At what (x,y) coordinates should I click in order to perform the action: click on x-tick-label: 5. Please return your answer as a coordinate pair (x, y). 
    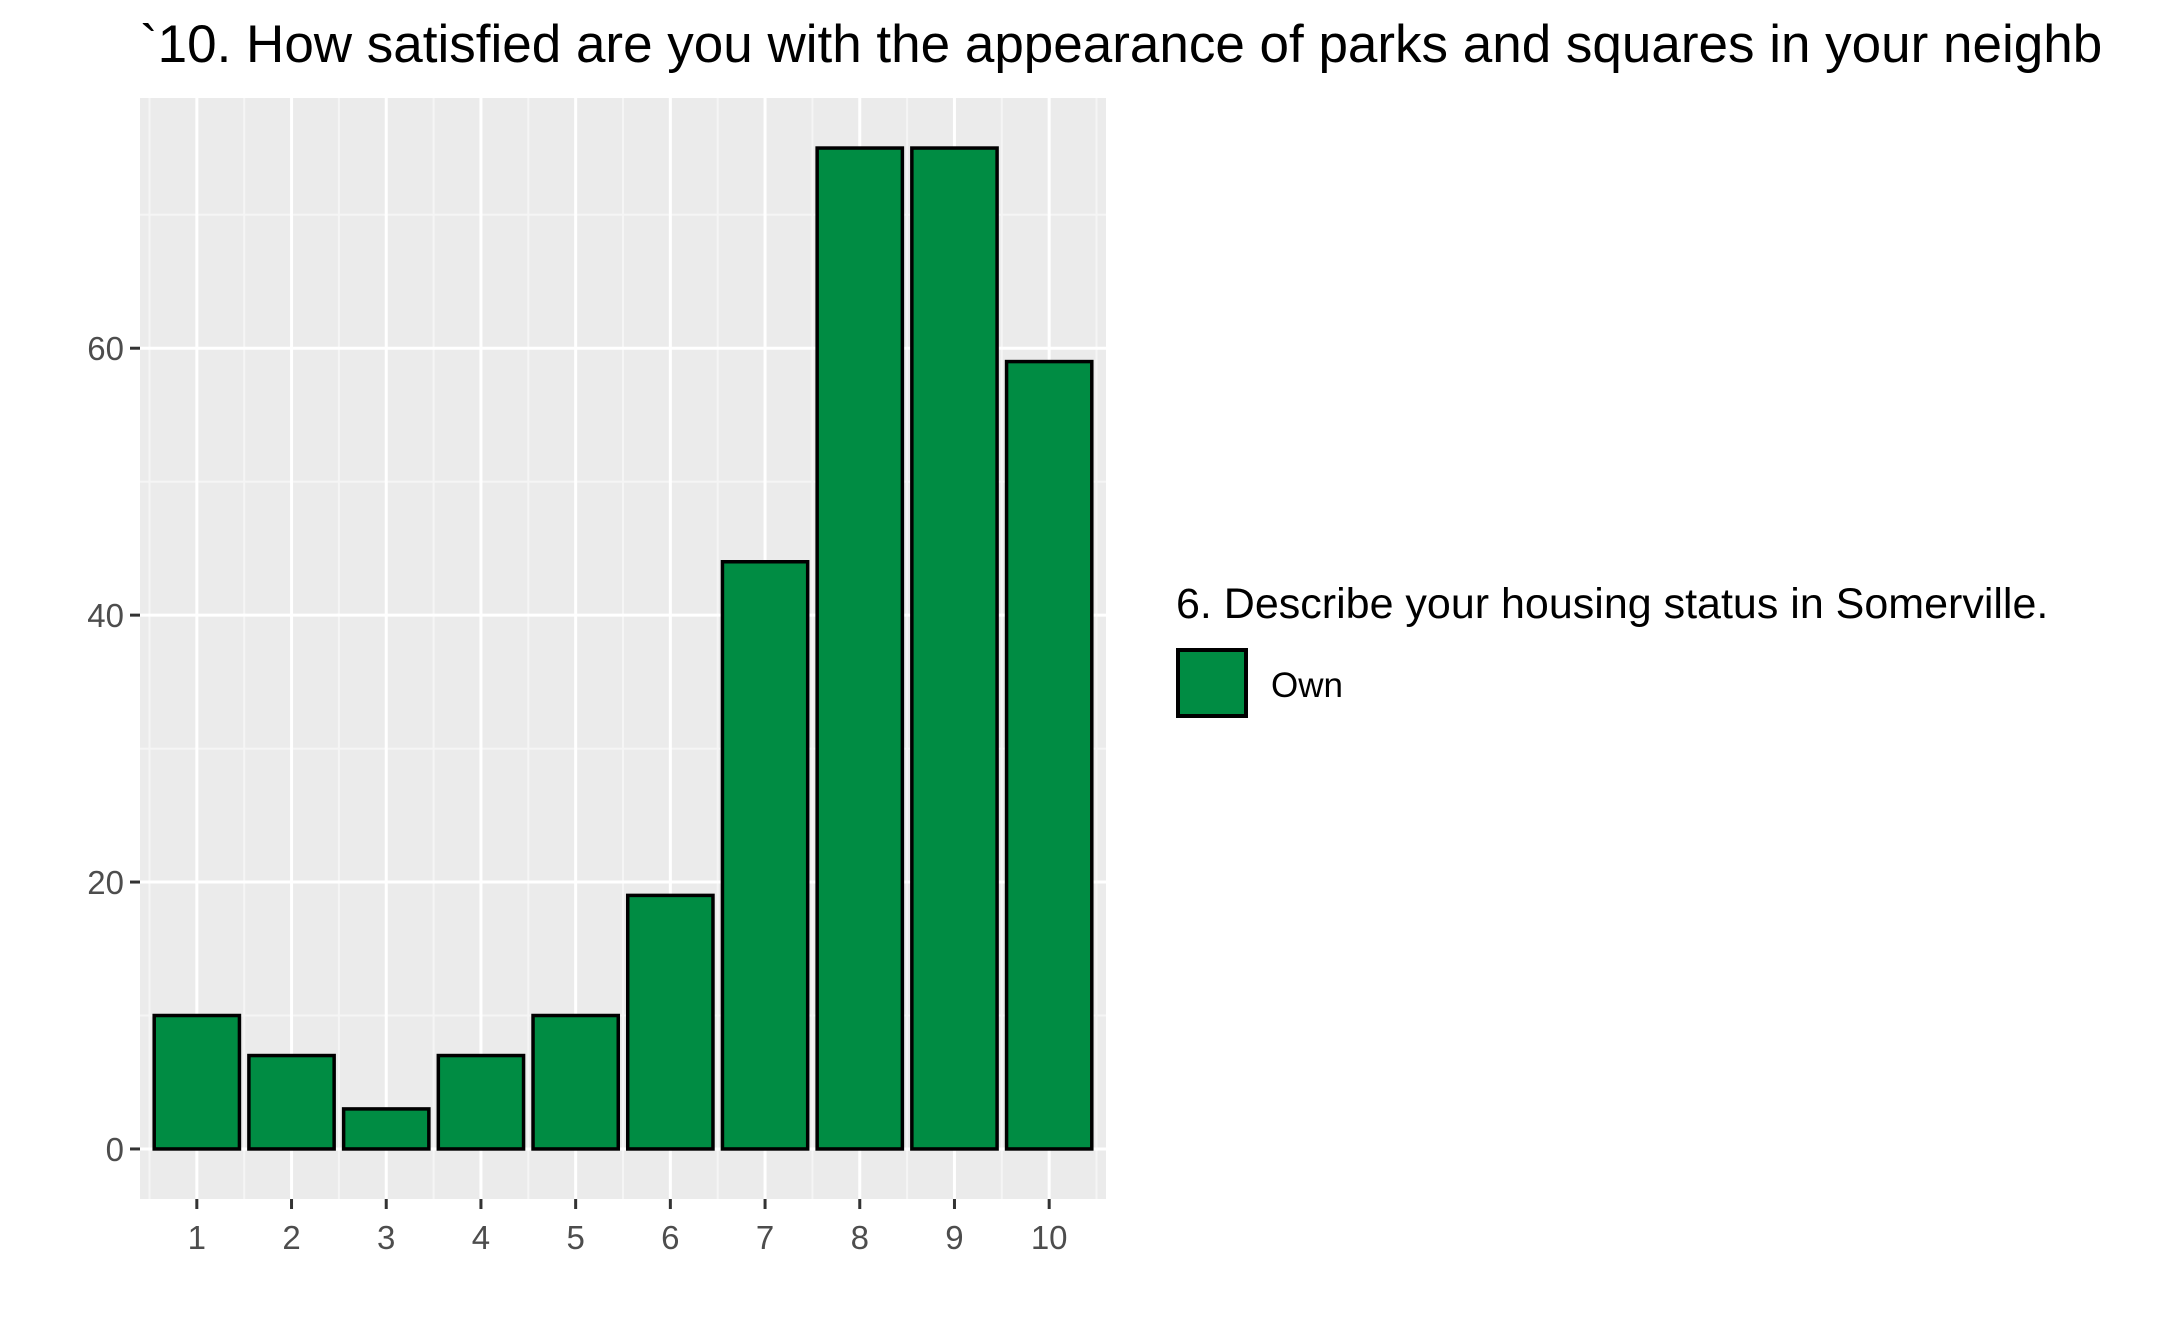
    Looking at the image, I should click on (575, 1237).